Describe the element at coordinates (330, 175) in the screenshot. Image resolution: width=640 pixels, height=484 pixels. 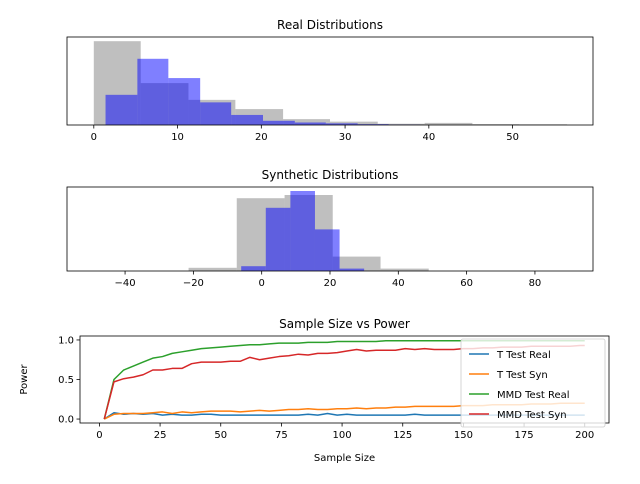
I see `synthetic-distributions-title: Synthetic Distributions` at that location.